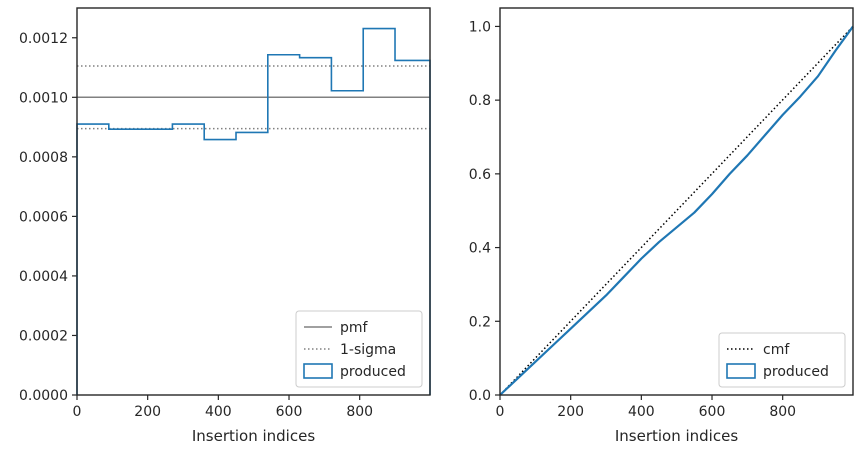 This screenshot has width=861, height=453. What do you see at coordinates (43, 396) in the screenshot?
I see `y-tick-label: 0.0000` at bounding box center [43, 396].